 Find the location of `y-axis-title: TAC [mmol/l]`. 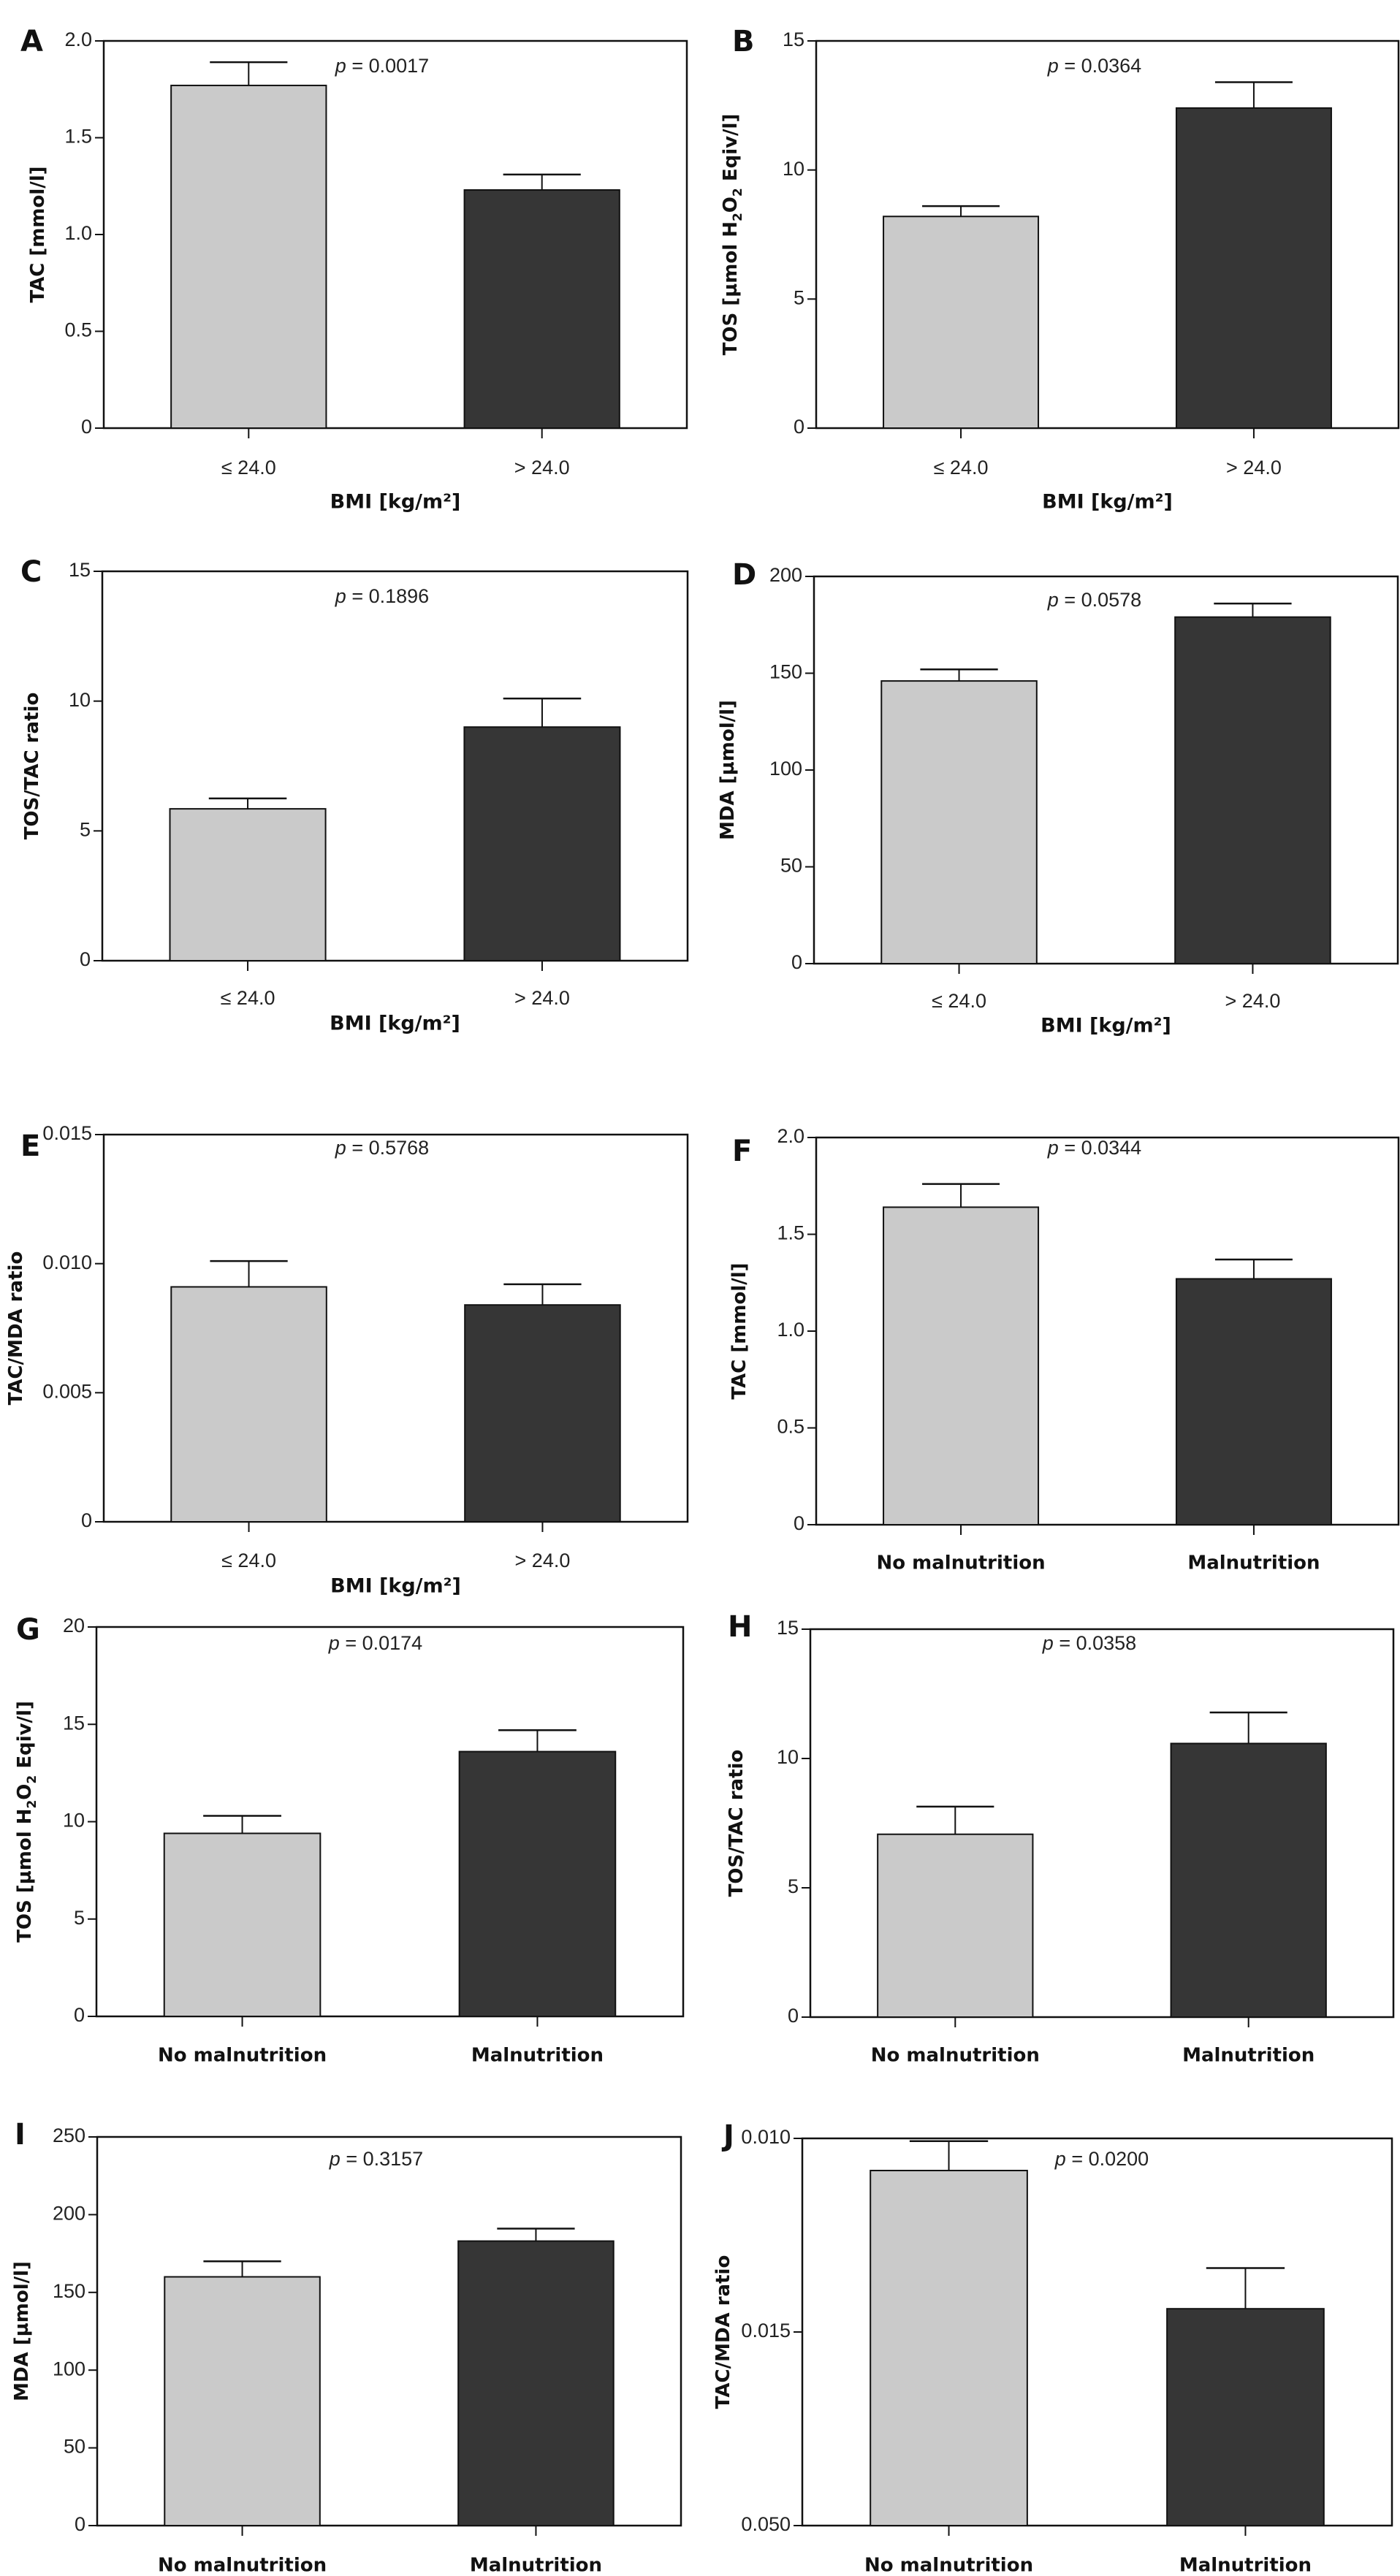

y-axis-title: TAC [mmol/l] is located at coordinates (38, 234).